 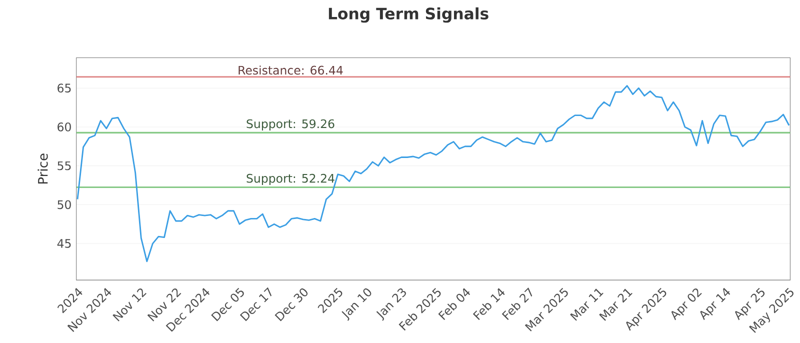 I want to click on y-axis-title: Price, so click(x=43, y=169).